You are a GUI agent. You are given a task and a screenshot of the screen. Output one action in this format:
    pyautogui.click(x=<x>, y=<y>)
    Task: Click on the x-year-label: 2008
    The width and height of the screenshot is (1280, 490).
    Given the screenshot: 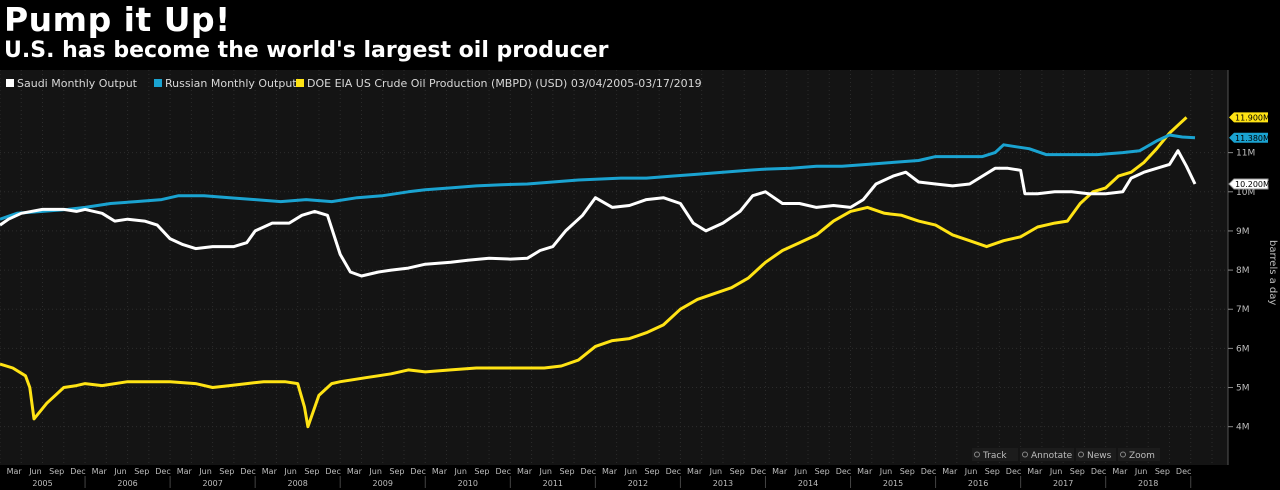 What is the action you would take?
    pyautogui.click(x=298, y=483)
    